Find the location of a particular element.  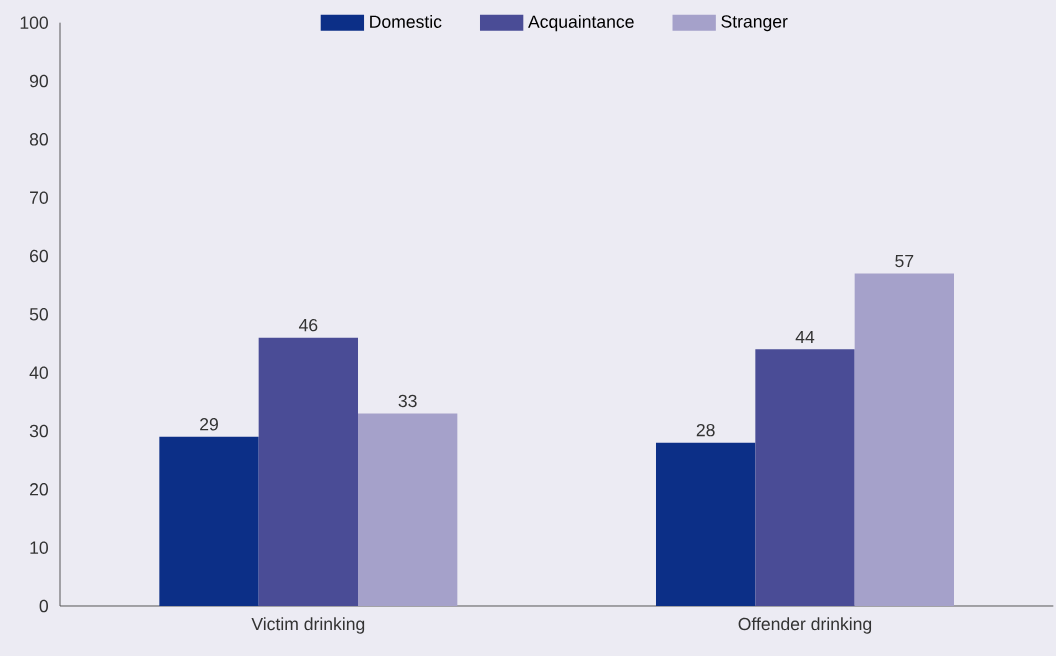

y-tick-label: 100 is located at coordinates (34, 22).